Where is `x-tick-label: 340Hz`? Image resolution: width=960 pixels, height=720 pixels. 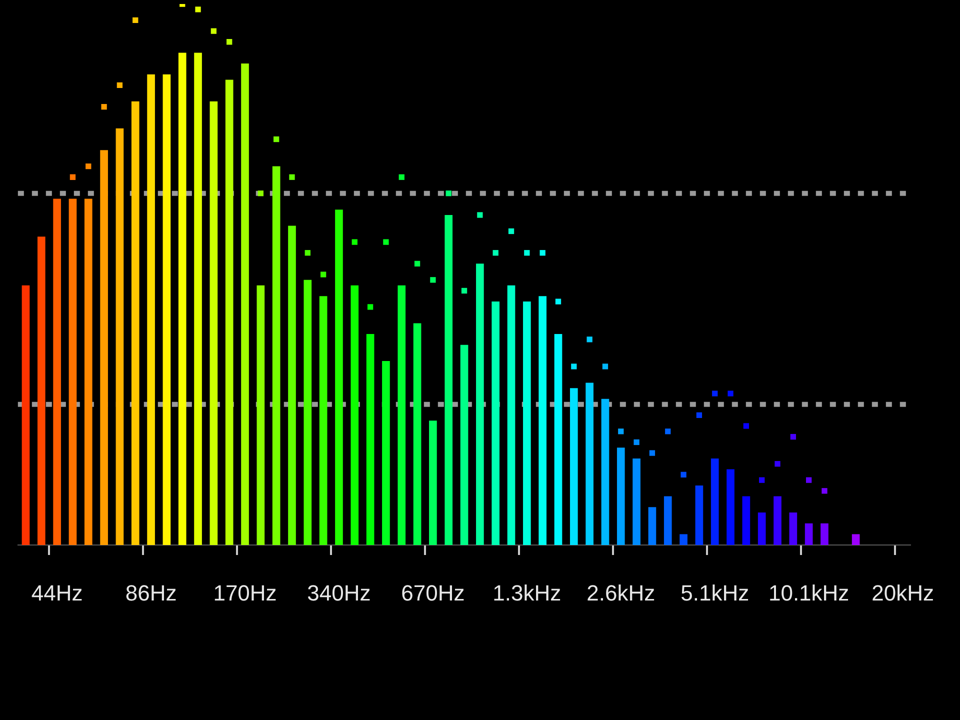 x-tick-label: 340Hz is located at coordinates (339, 593).